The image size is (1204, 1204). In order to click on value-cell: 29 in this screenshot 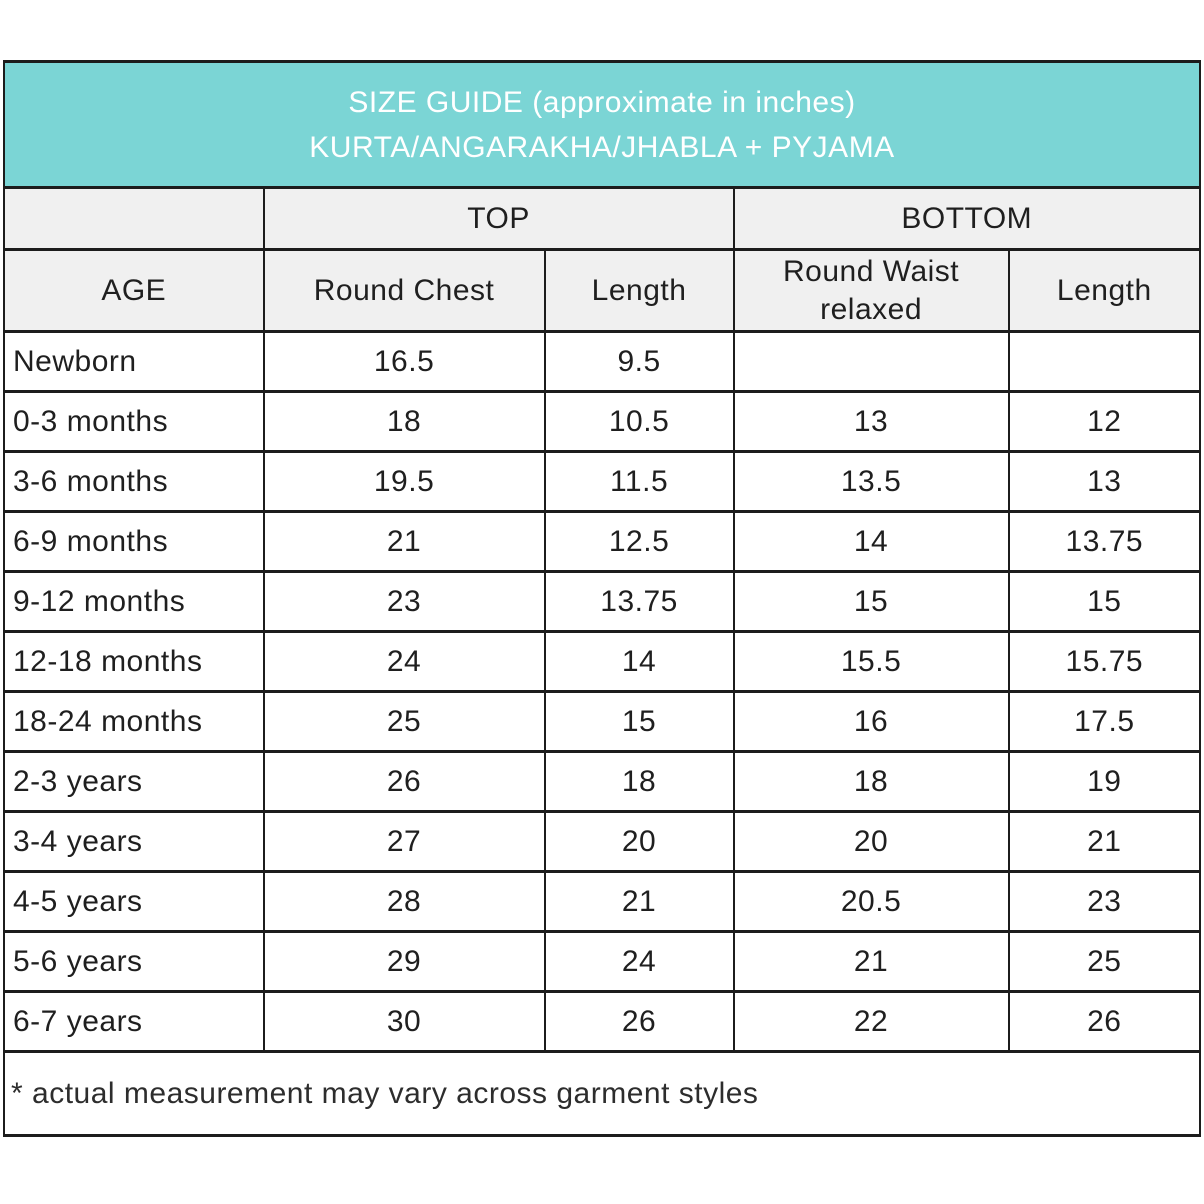, I will do `click(404, 961)`.